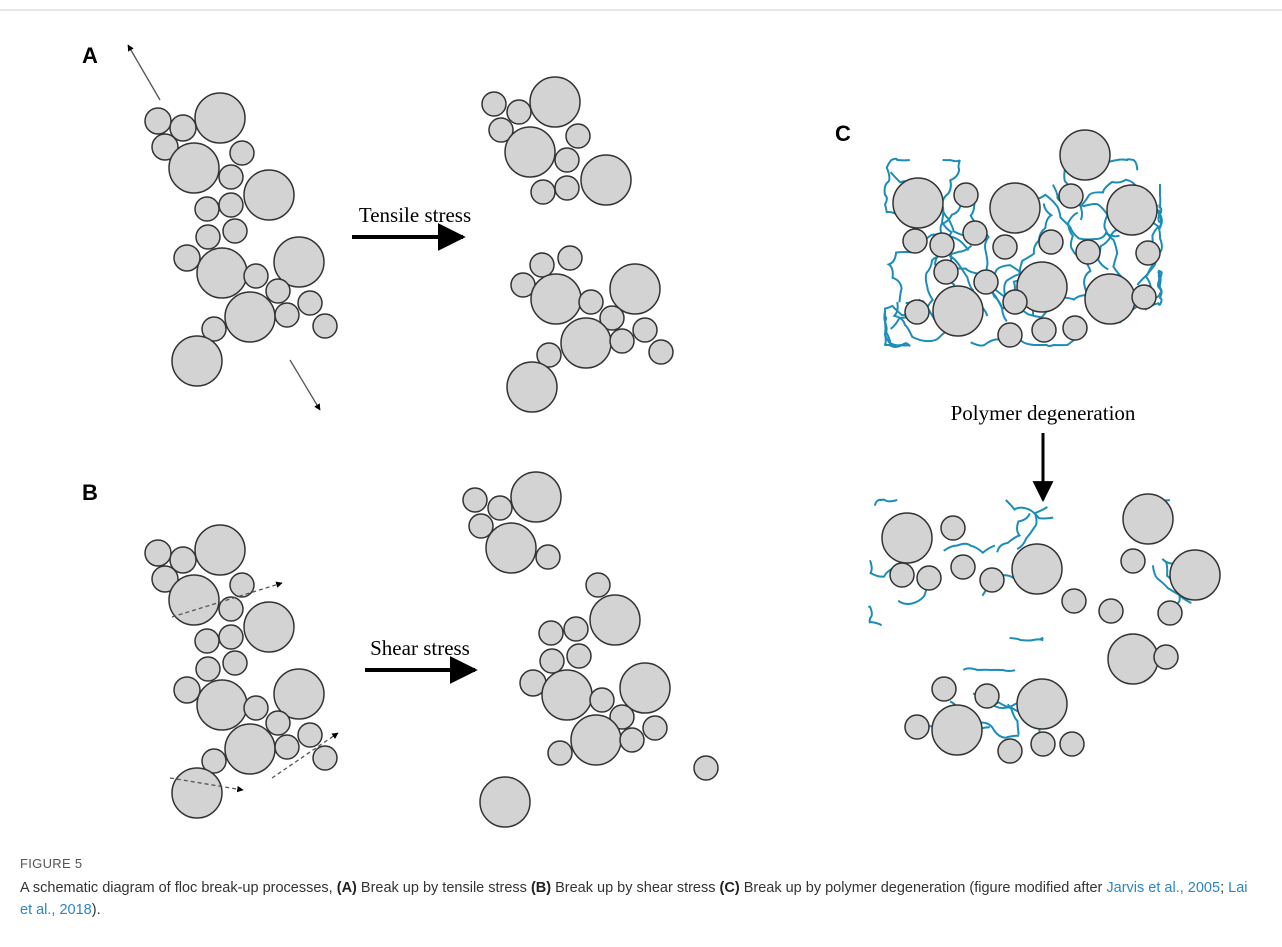  Describe the element at coordinates (90, 55) in the screenshot. I see `panel-label: A` at that location.